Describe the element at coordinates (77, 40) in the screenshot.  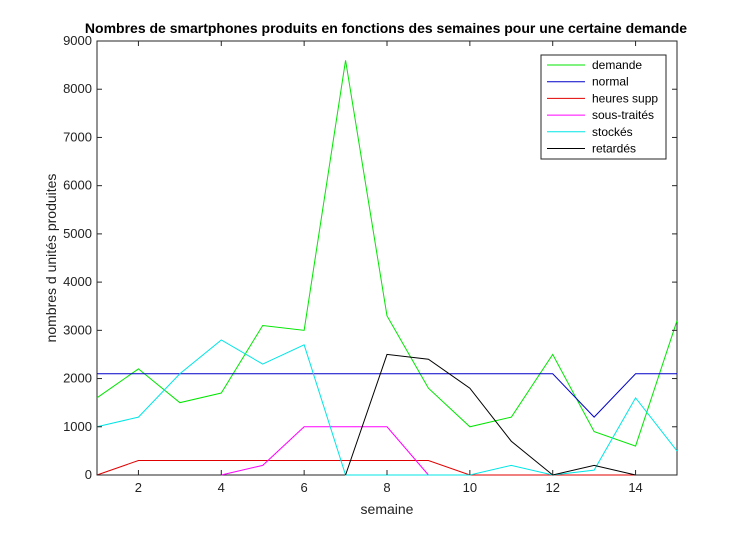
I see `y-tick-label: 9000` at that location.